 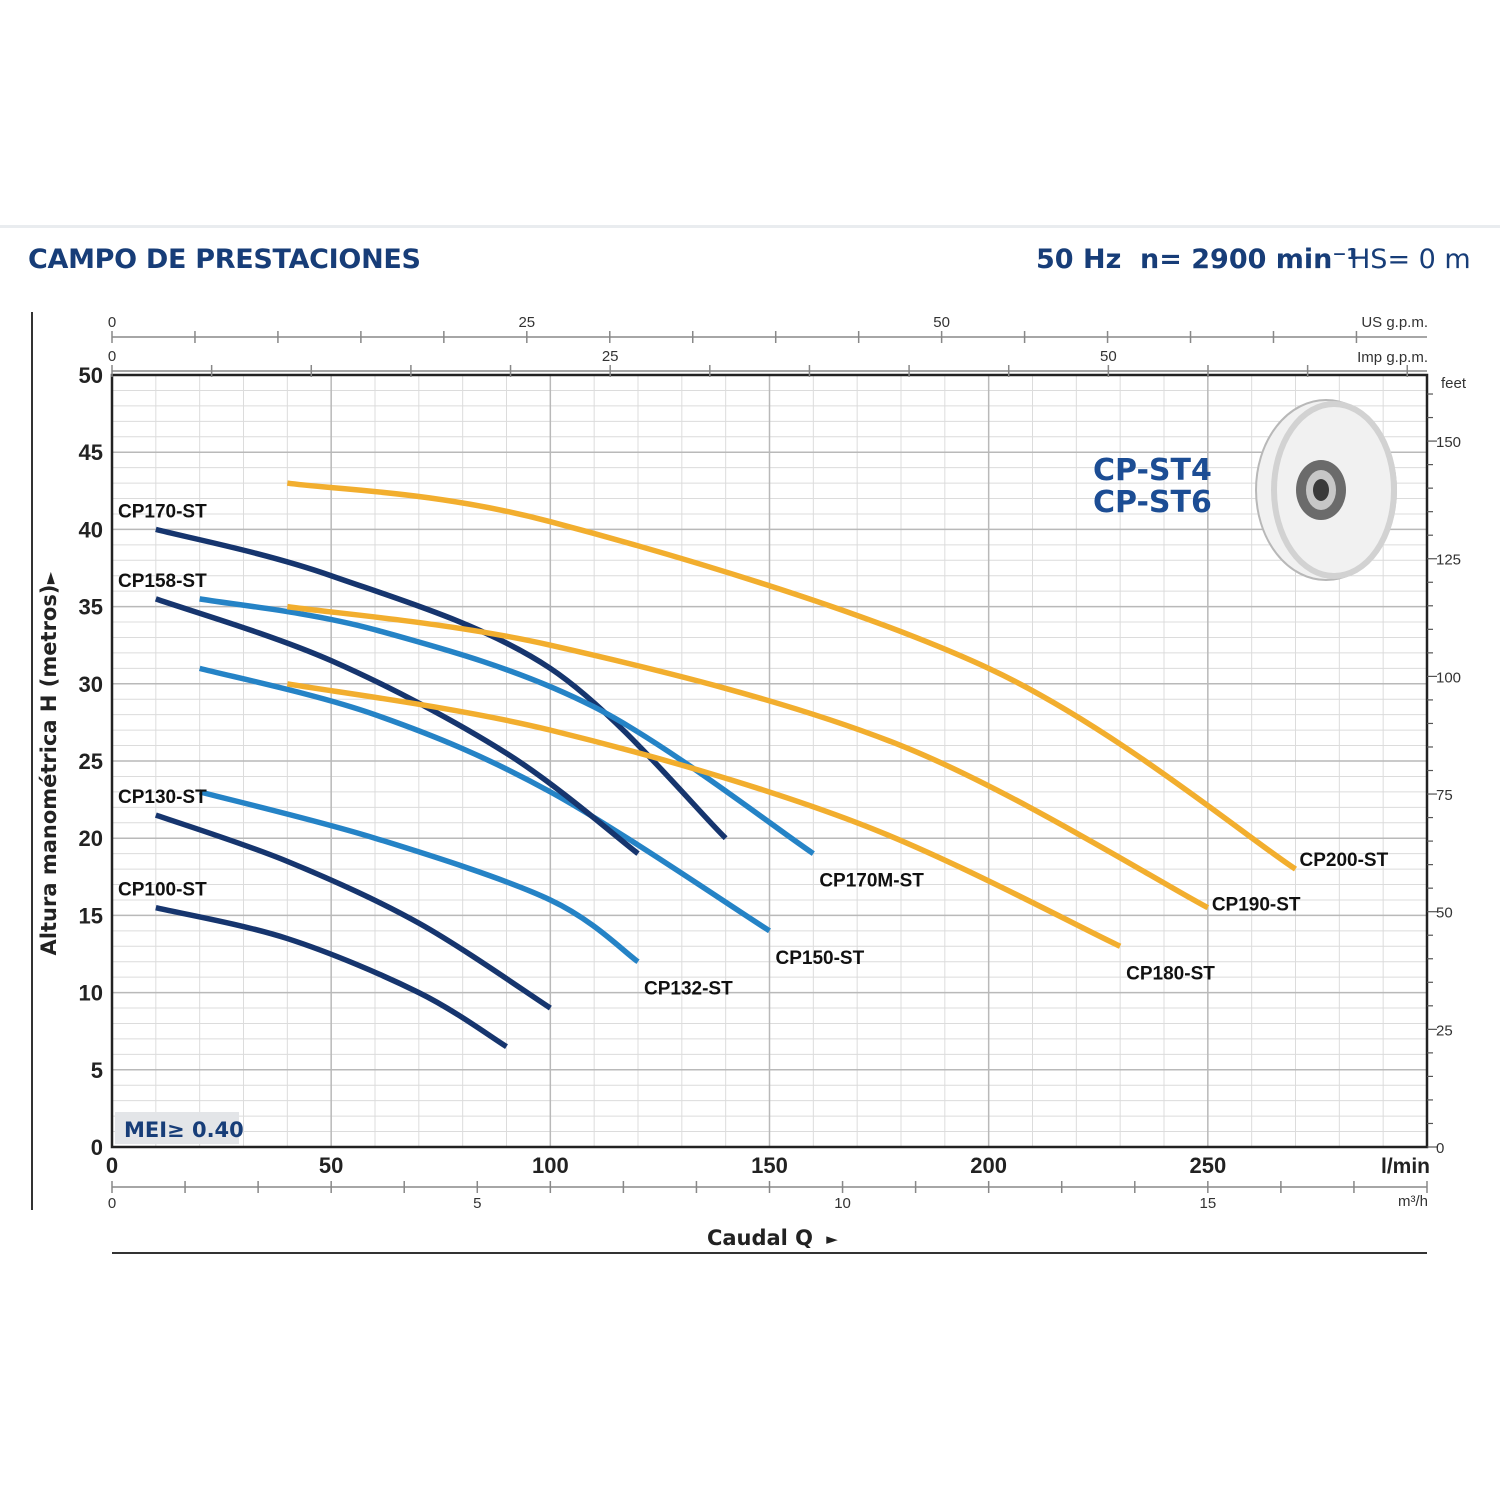 I want to click on y-tick-label: 35, so click(x=91, y=607).